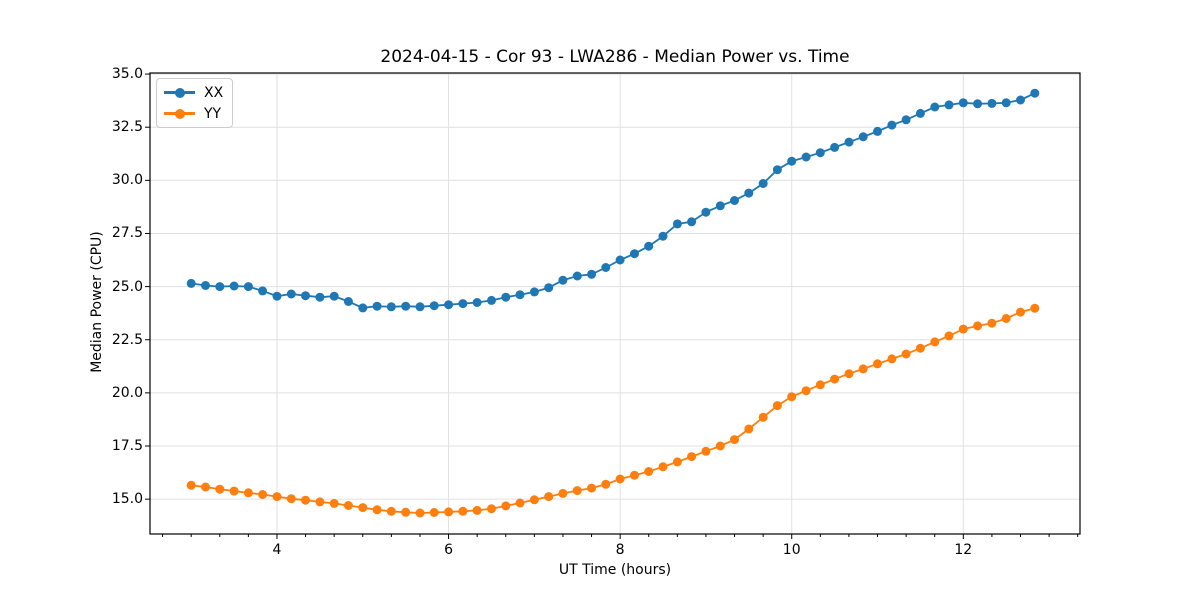 Image resolution: width=1200 pixels, height=600 pixels. I want to click on legend-label-xx: XX, so click(214, 92).